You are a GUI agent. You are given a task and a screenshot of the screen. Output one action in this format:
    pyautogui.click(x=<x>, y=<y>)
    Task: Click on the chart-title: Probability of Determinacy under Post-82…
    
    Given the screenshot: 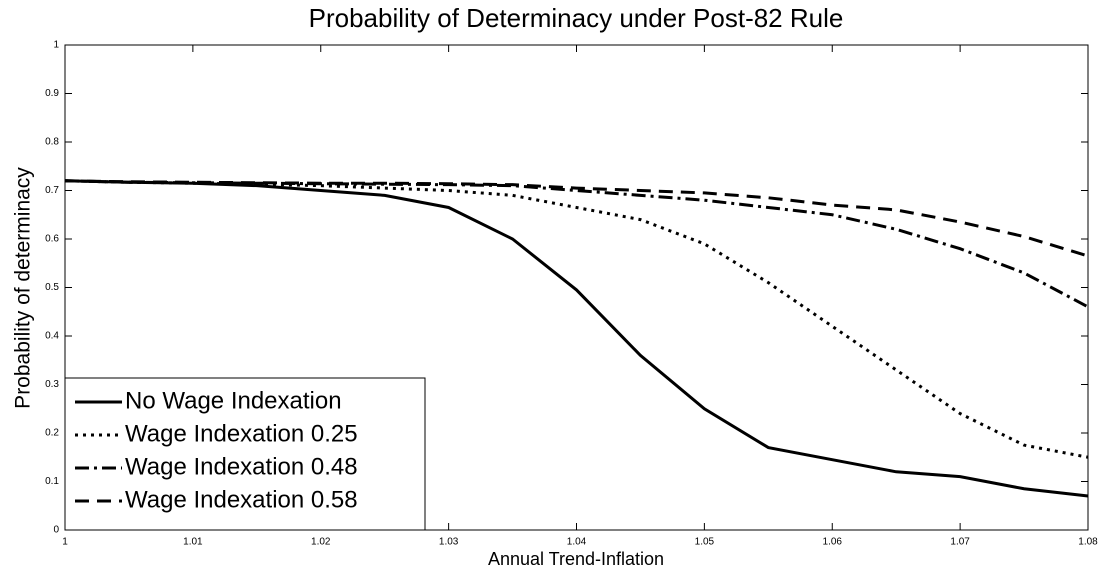 What is the action you would take?
    pyautogui.click(x=576, y=18)
    